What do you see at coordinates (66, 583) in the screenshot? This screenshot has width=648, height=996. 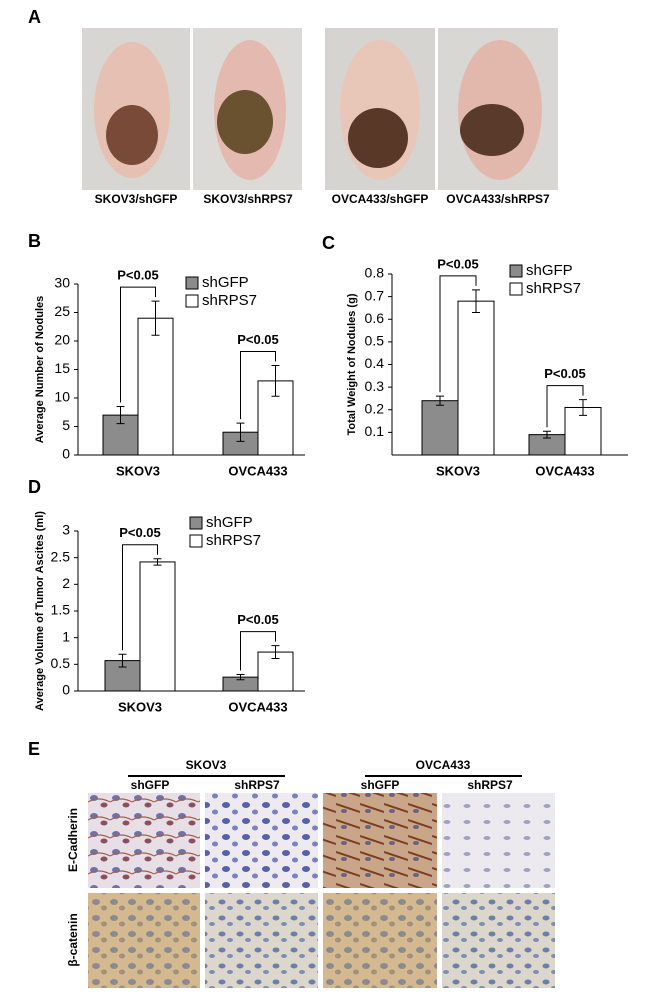 I see `y-tick-label: 2` at bounding box center [66, 583].